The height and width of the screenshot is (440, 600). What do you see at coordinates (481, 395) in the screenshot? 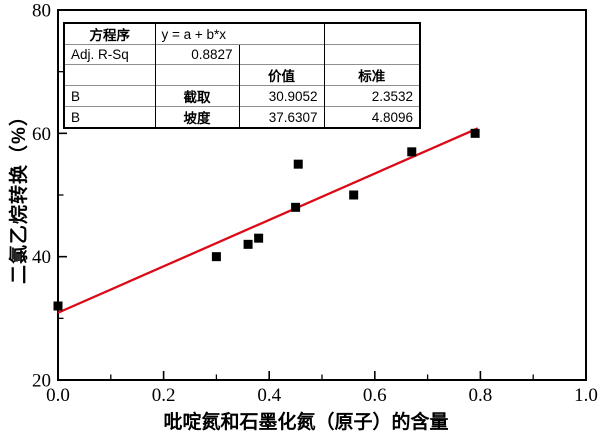
I see `x-tick-label: 0.8` at bounding box center [481, 395].